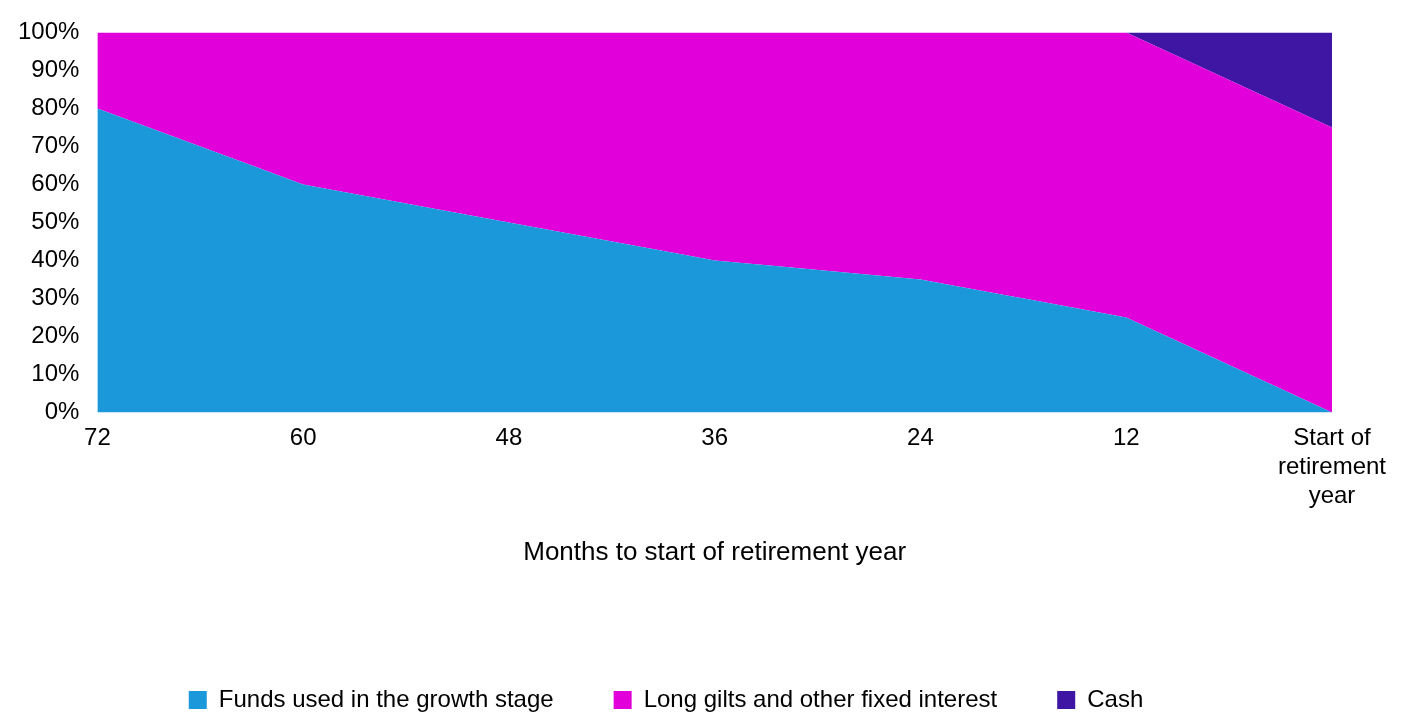  Describe the element at coordinates (55, 259) in the screenshot. I see `y-tick-label: 40%` at that location.